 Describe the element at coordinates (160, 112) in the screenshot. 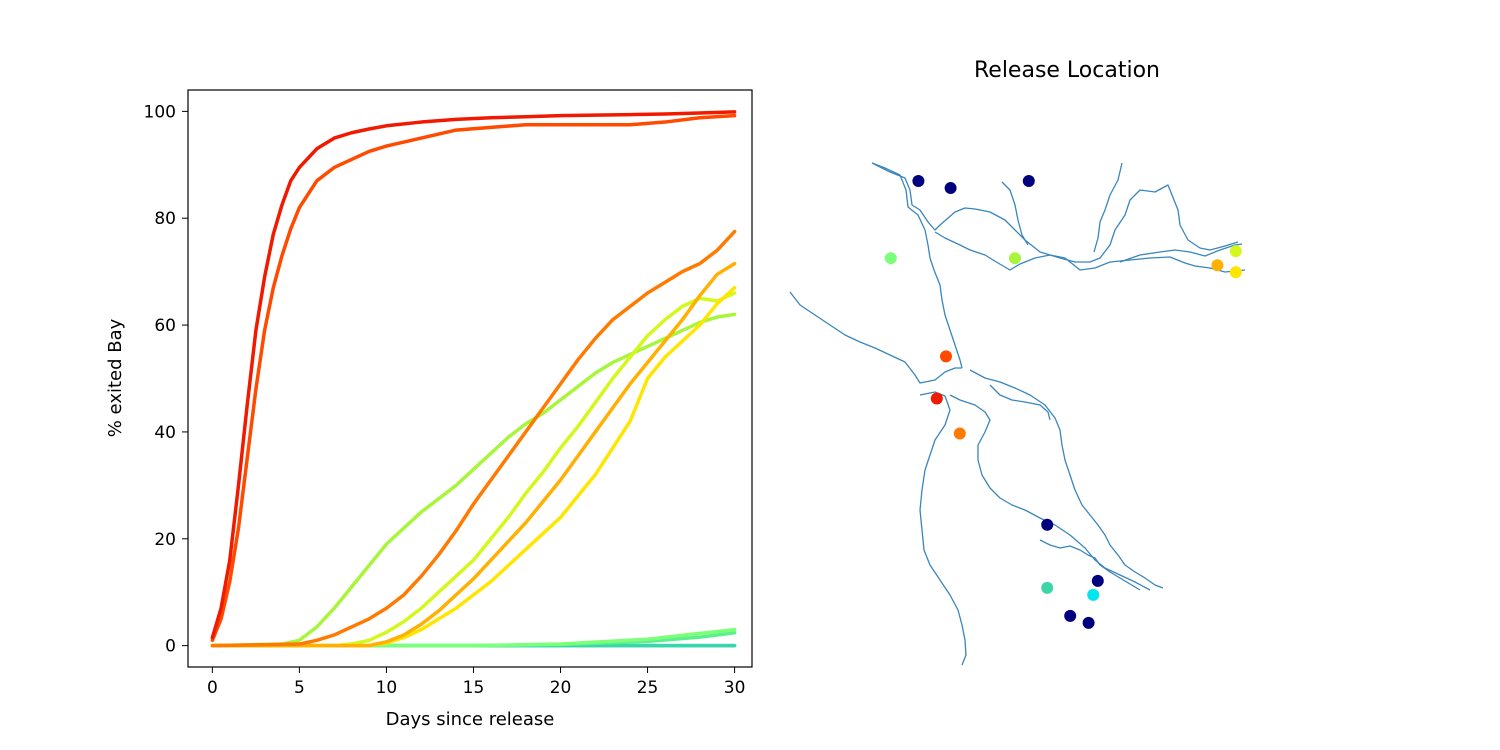

I see `y-tick-label: 100` at that location.